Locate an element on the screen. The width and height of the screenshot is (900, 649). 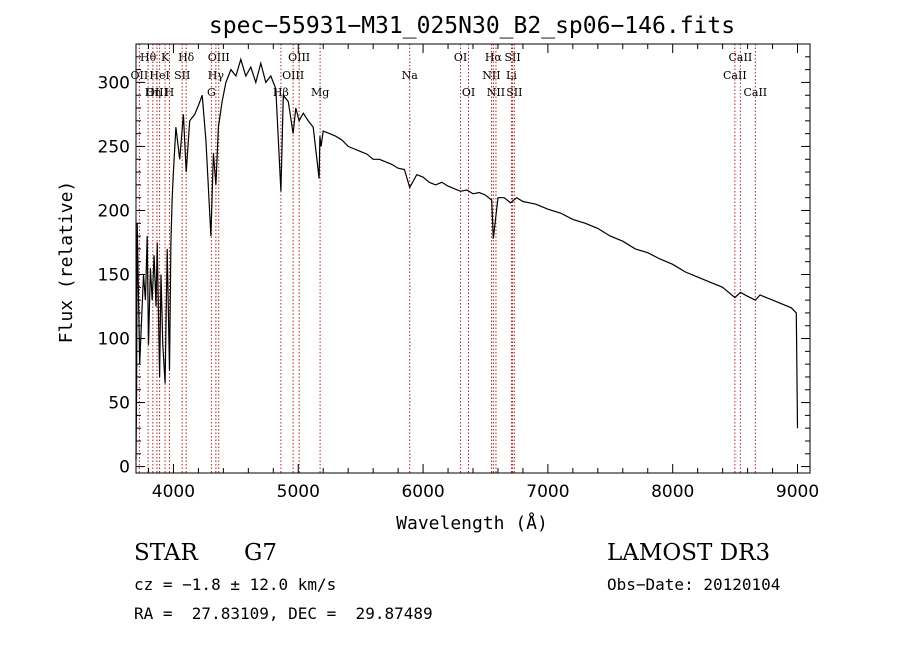
line-label-13: OIII is located at coordinates (293, 75).